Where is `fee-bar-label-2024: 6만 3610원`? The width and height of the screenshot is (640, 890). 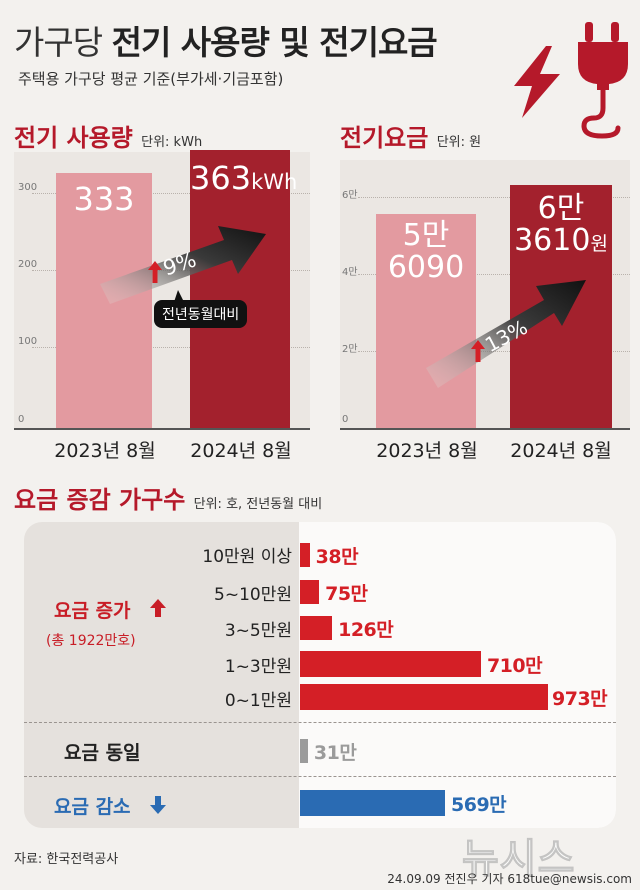 fee-bar-label-2024: 6만 3610원 is located at coordinates (561, 224).